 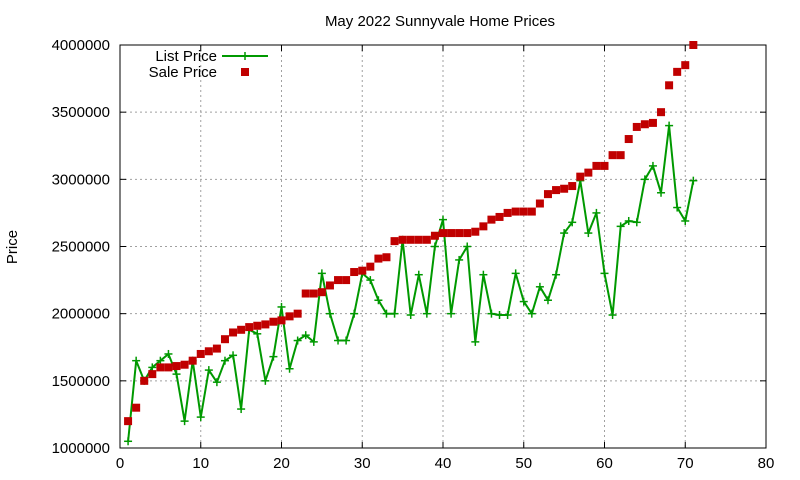 What do you see at coordinates (685, 463) in the screenshot?
I see `x-tick-label: 70` at bounding box center [685, 463].